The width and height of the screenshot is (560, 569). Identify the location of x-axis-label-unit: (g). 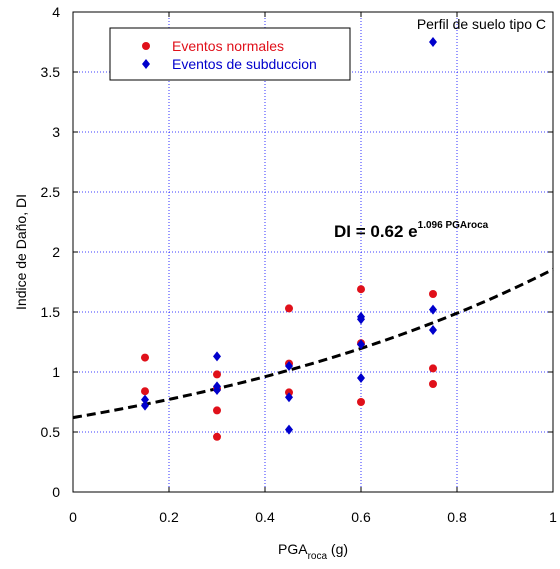
(337, 549).